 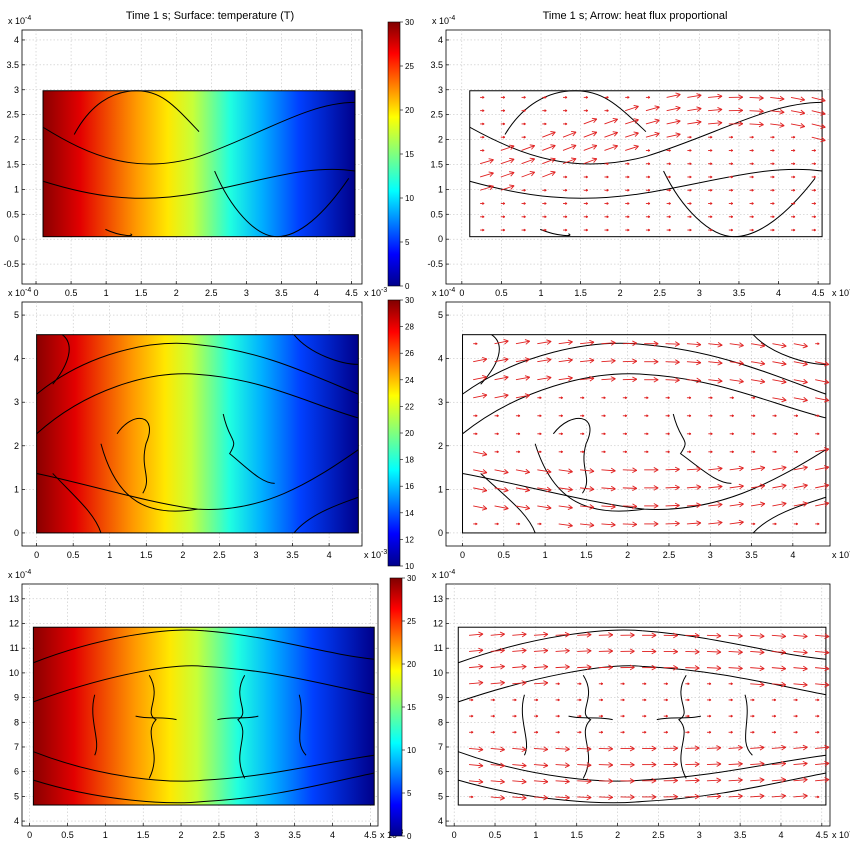 I want to click on x-exponent-label: x 10-3, so click(x=841, y=834).